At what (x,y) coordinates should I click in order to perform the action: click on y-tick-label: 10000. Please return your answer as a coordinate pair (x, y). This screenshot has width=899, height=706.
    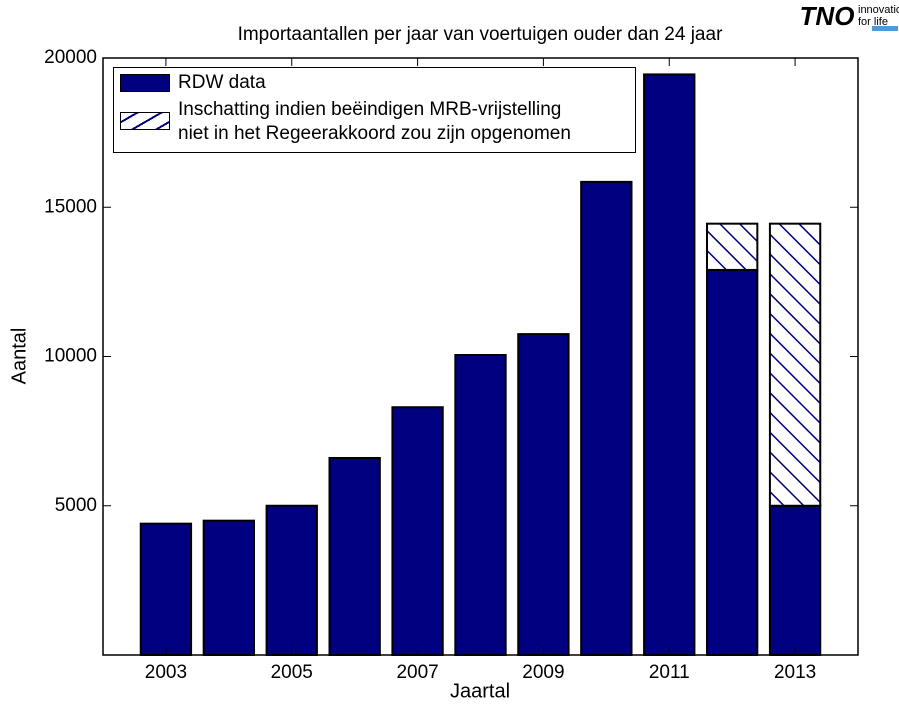
    Looking at the image, I should click on (70, 356).